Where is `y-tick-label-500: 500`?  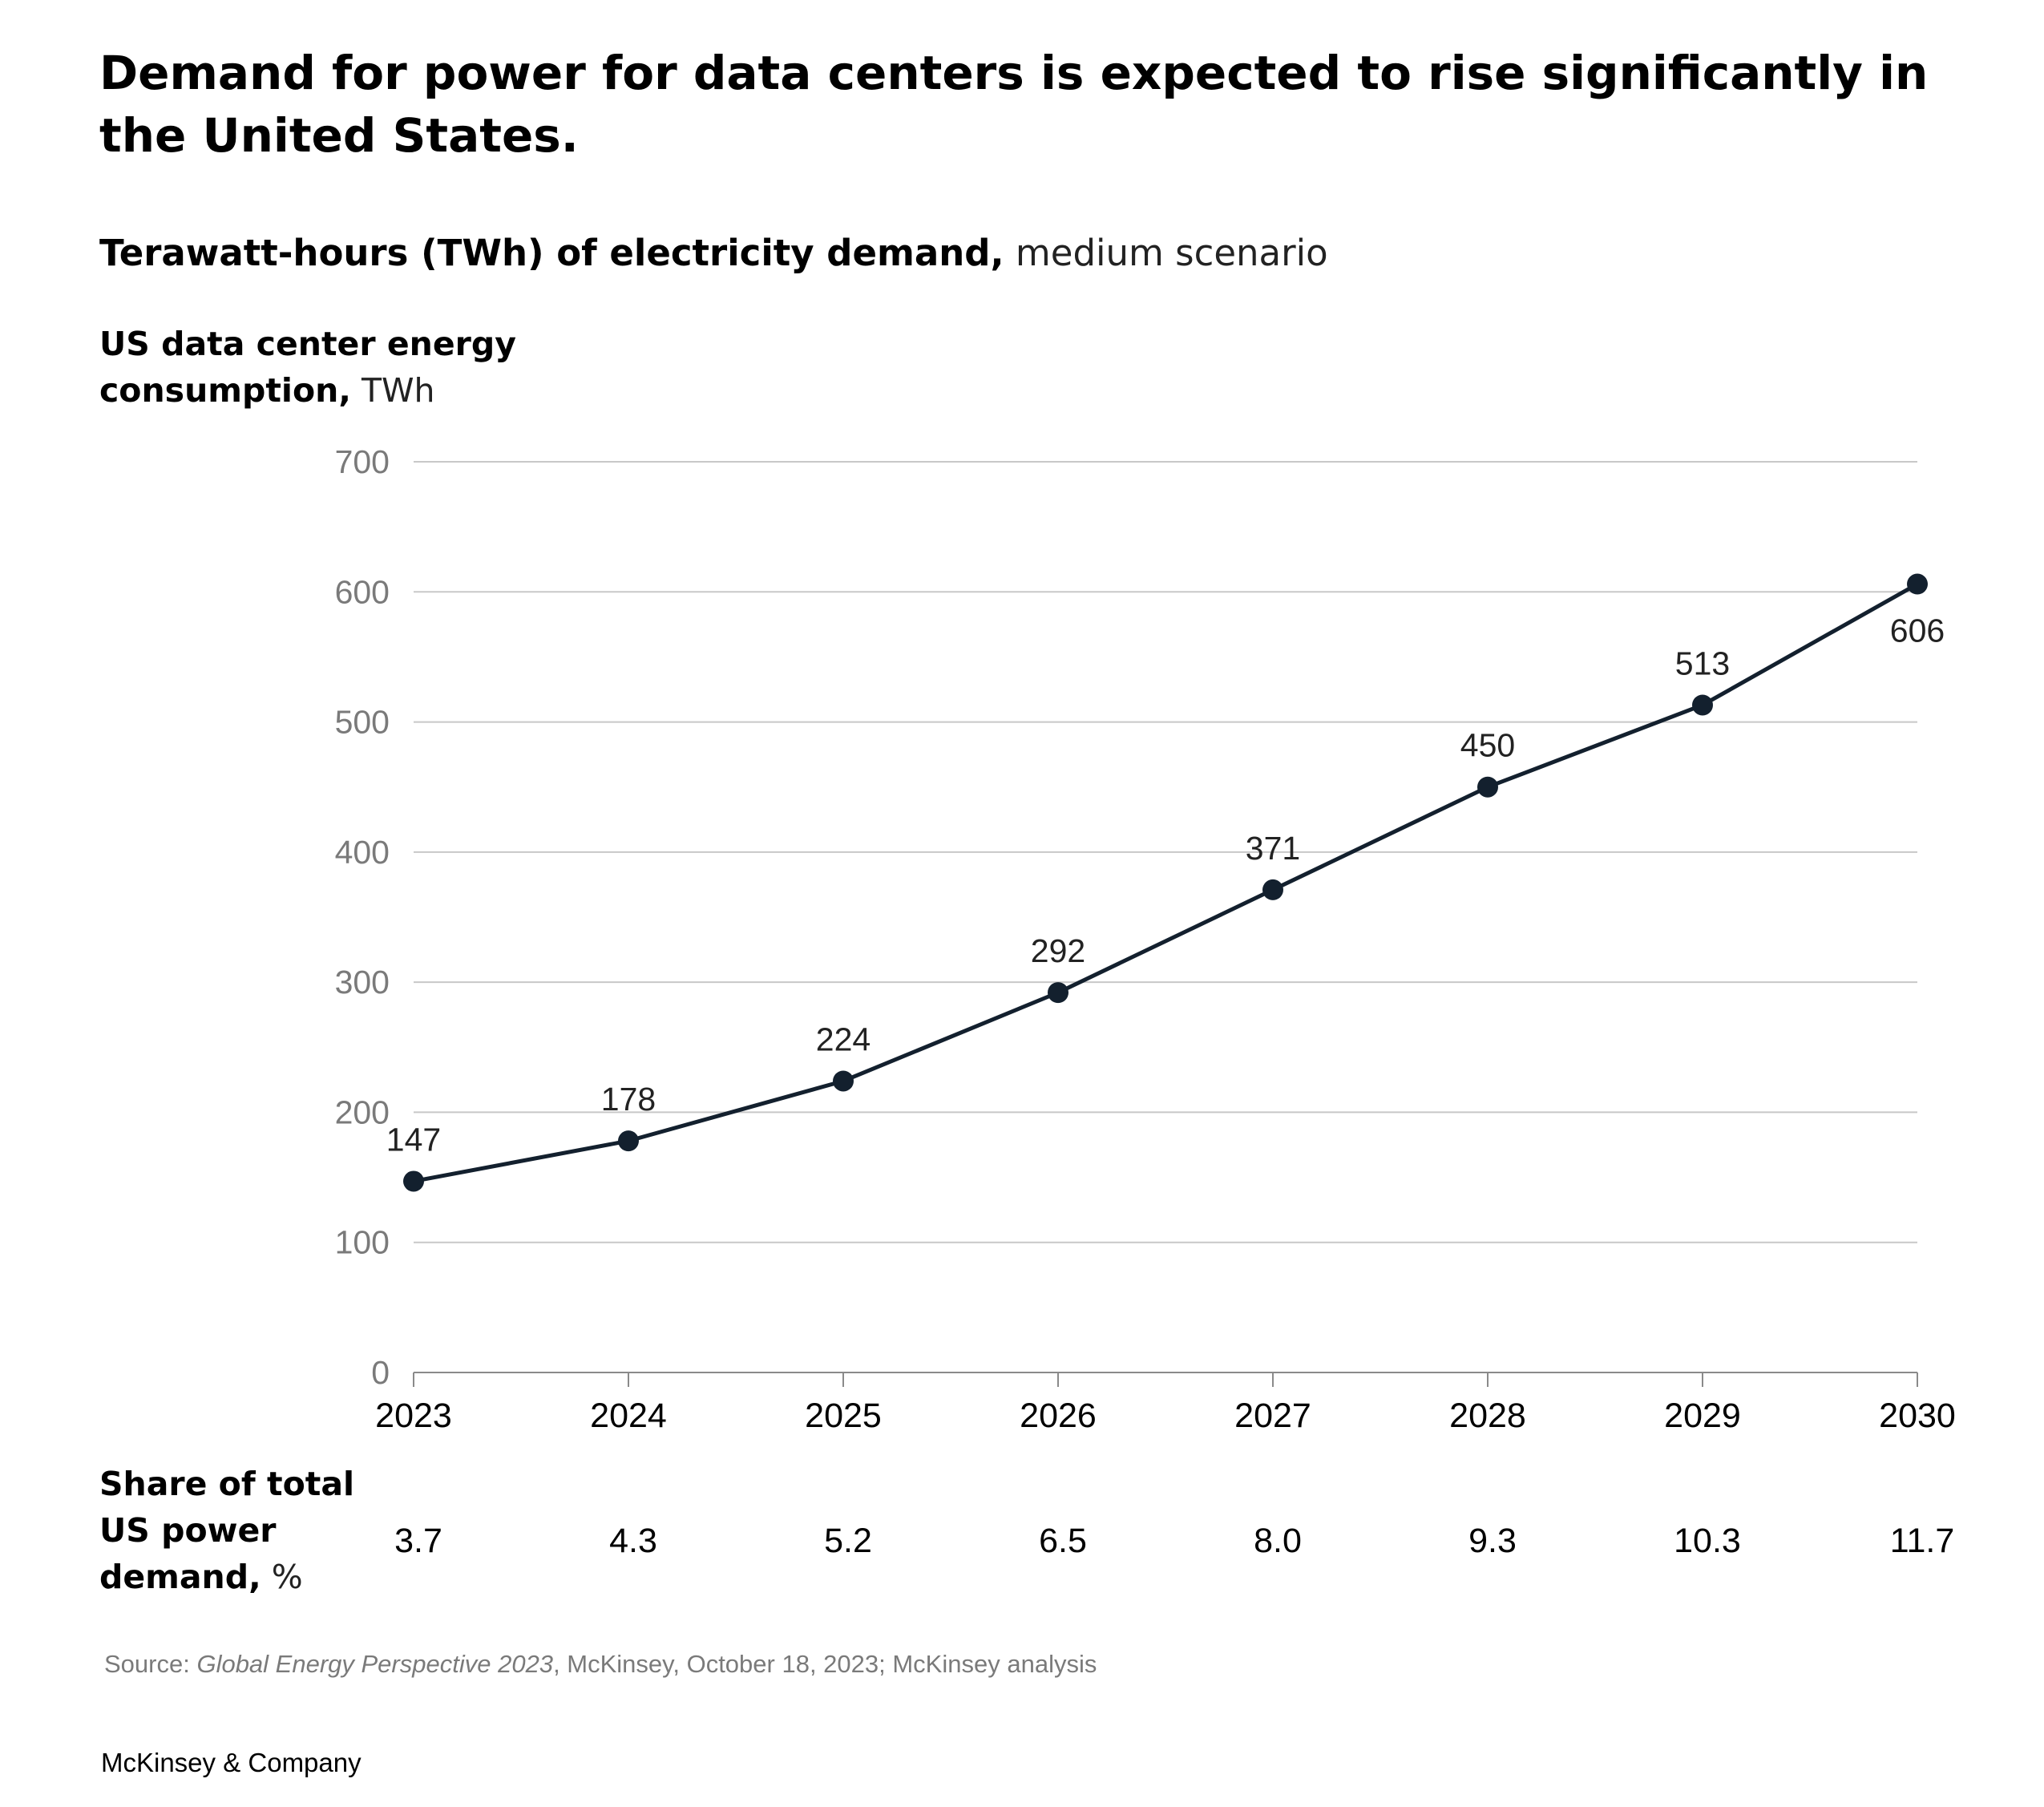 y-tick-label-500: 500 is located at coordinates (362, 722).